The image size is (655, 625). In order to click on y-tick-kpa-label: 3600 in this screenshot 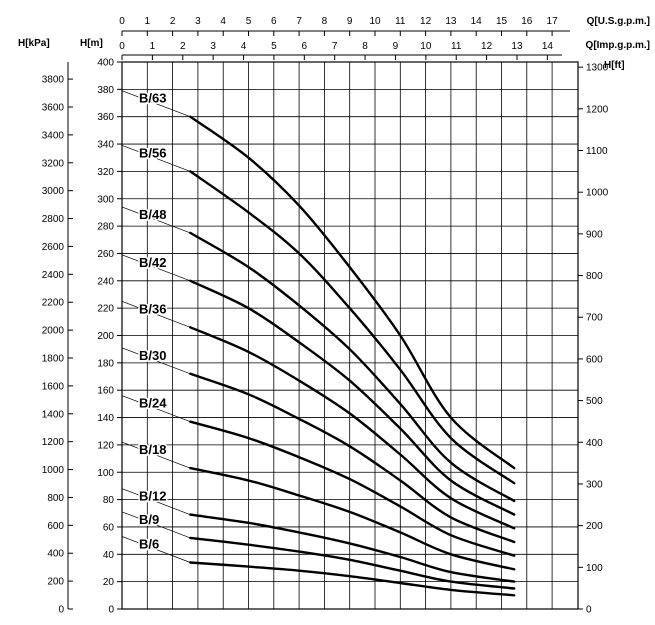, I will do `click(53, 107)`.